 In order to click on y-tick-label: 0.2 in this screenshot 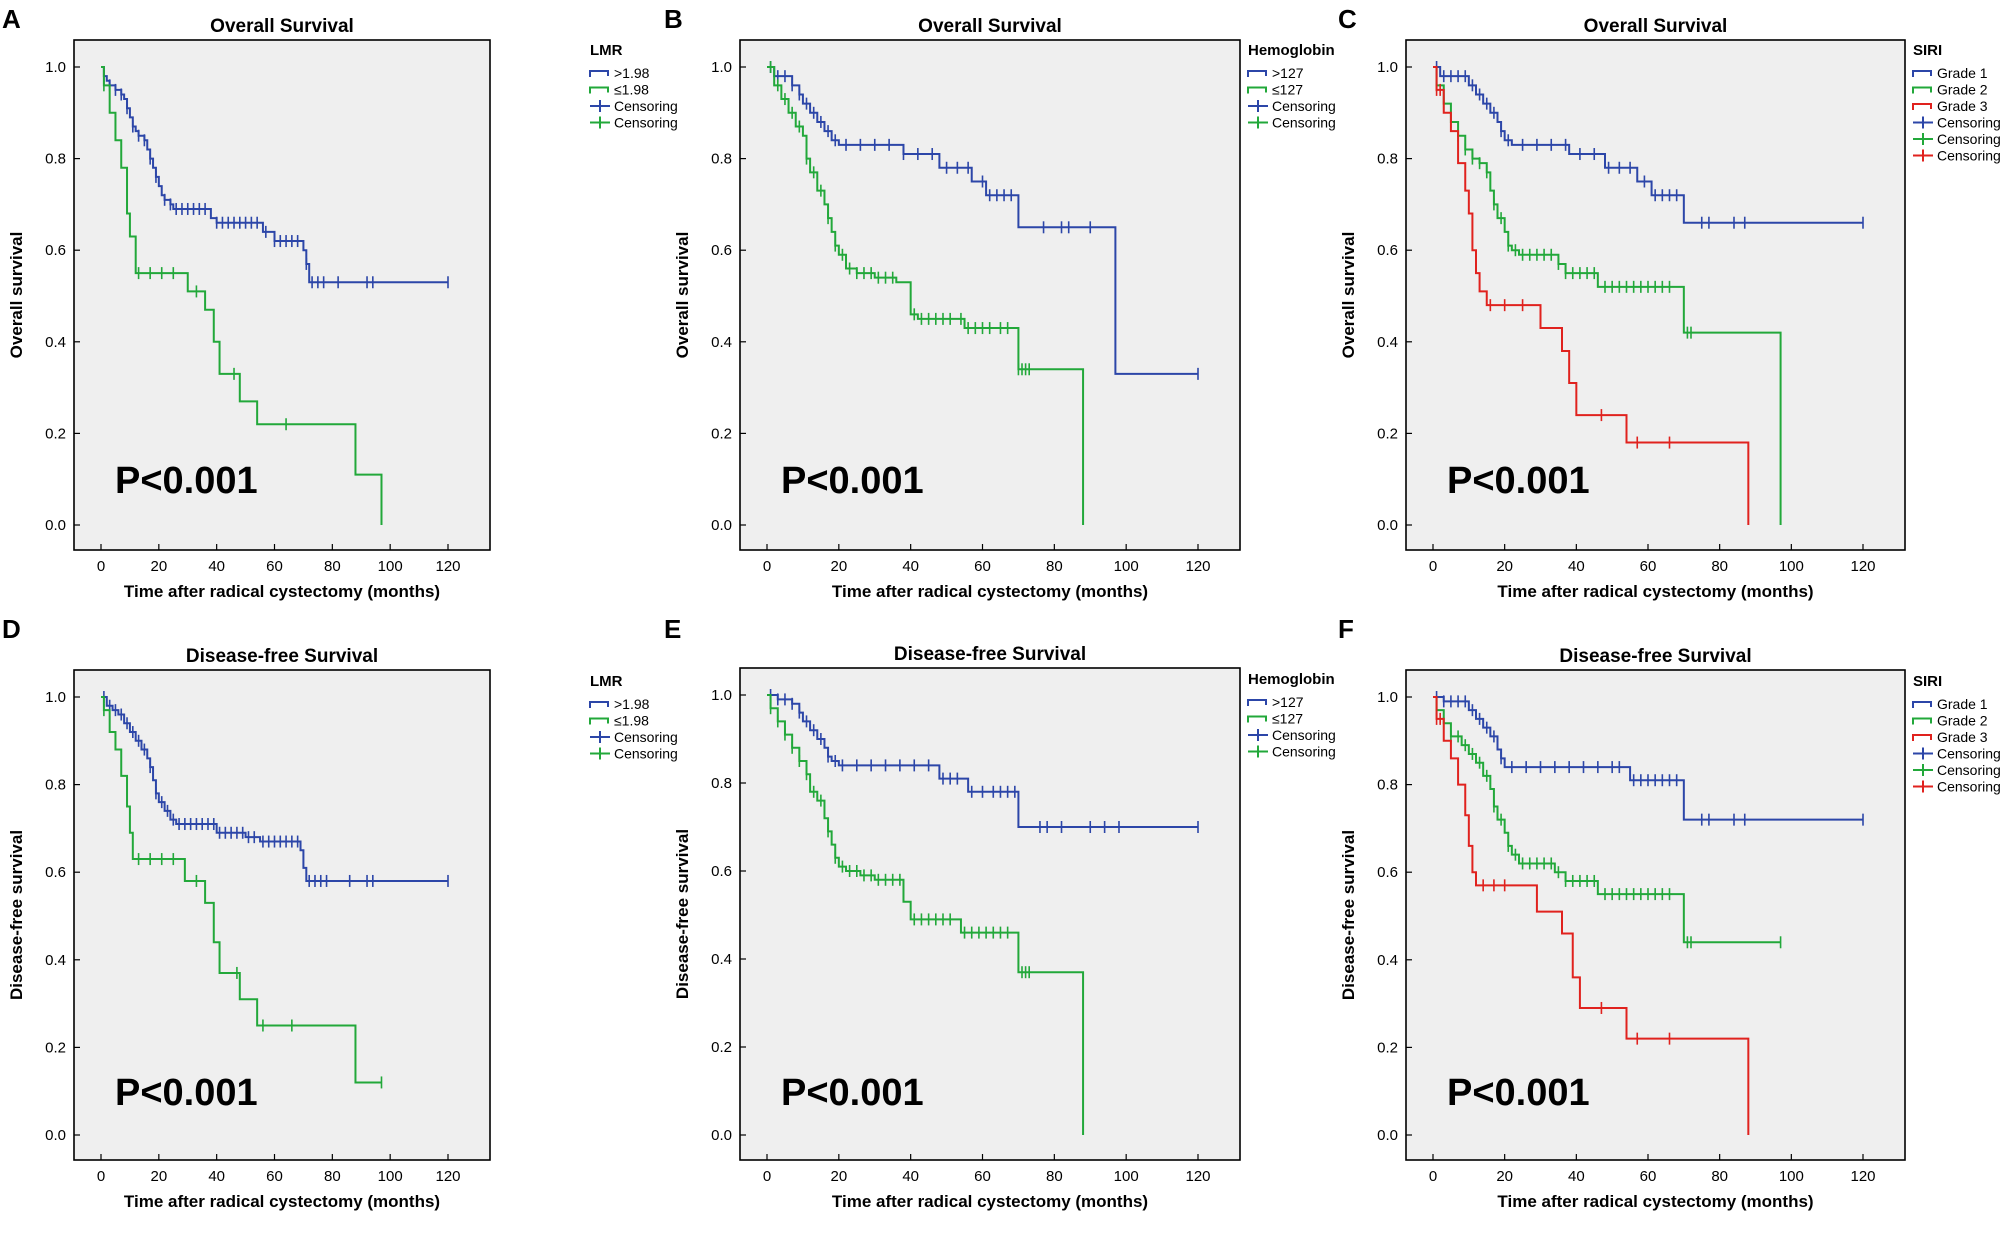, I will do `click(1387, 1047)`.